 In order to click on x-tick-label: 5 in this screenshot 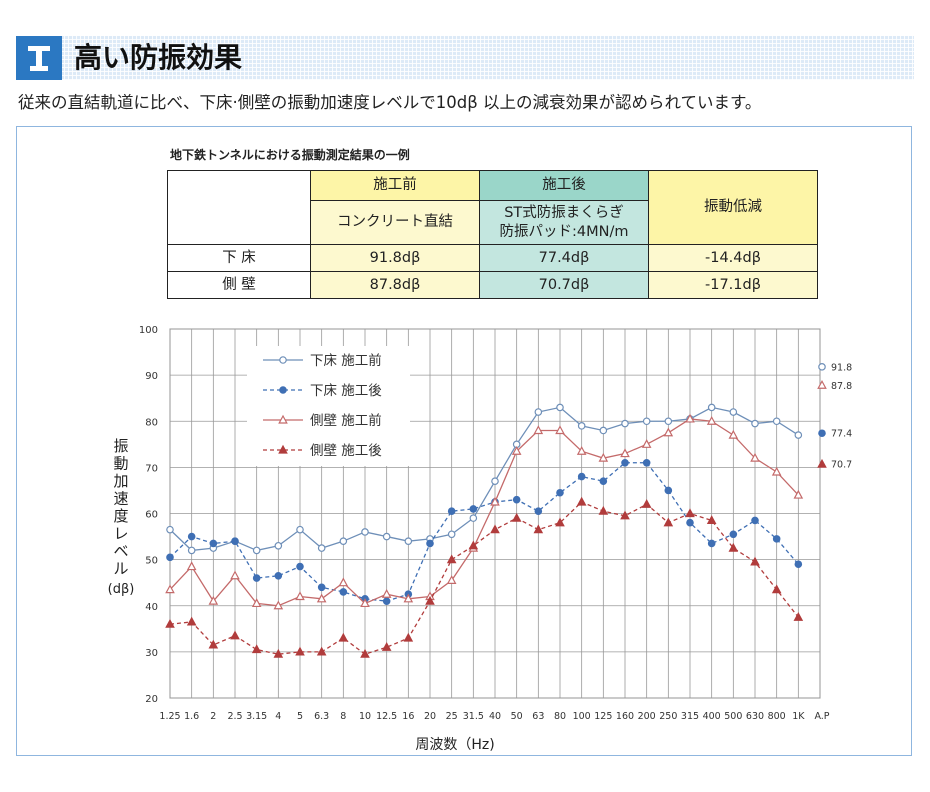, I will do `click(300, 716)`.